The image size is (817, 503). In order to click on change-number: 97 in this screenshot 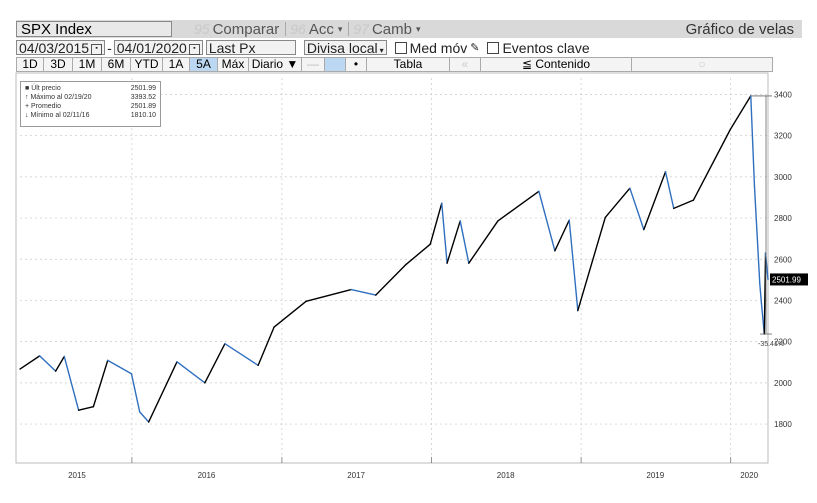, I will do `click(361, 29)`.